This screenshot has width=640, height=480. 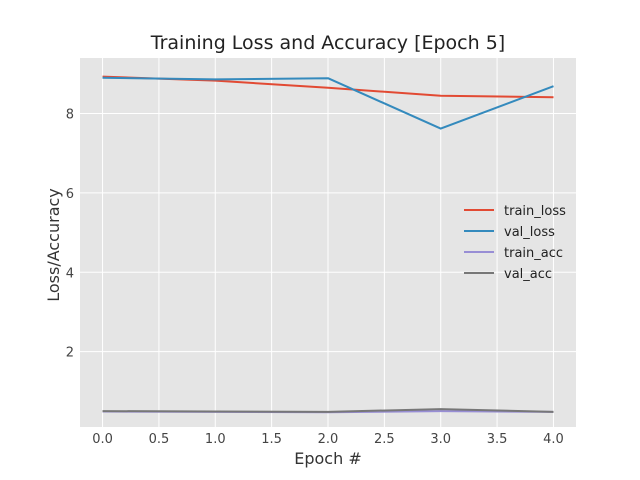 What do you see at coordinates (70, 234) in the screenshot?
I see `y-tick-labels: 2 4 6 8` at bounding box center [70, 234].